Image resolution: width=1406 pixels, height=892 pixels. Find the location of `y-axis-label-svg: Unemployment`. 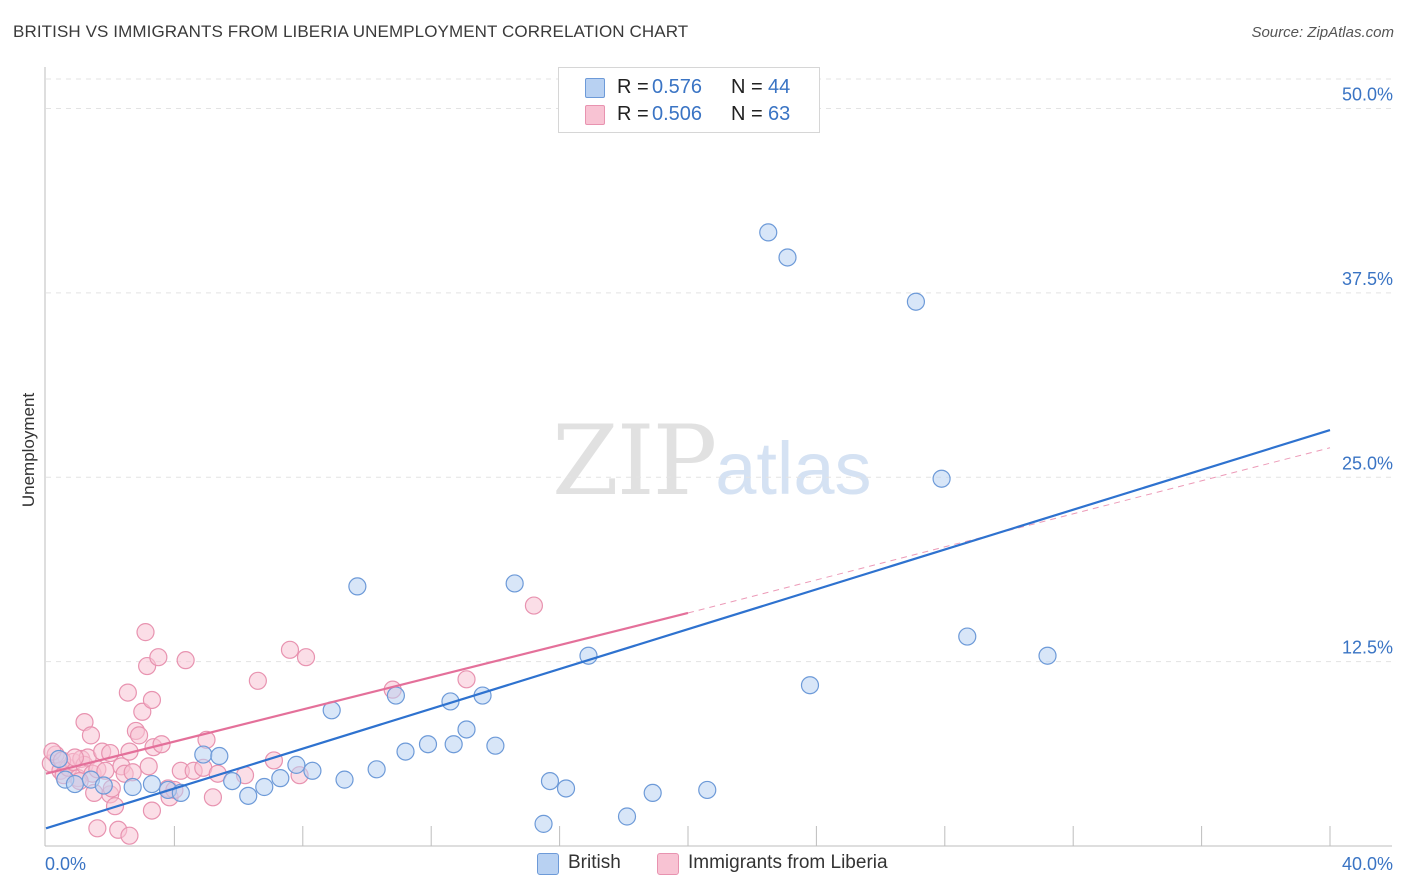

y-axis-label-svg: Unemployment is located at coordinates (28, 450).